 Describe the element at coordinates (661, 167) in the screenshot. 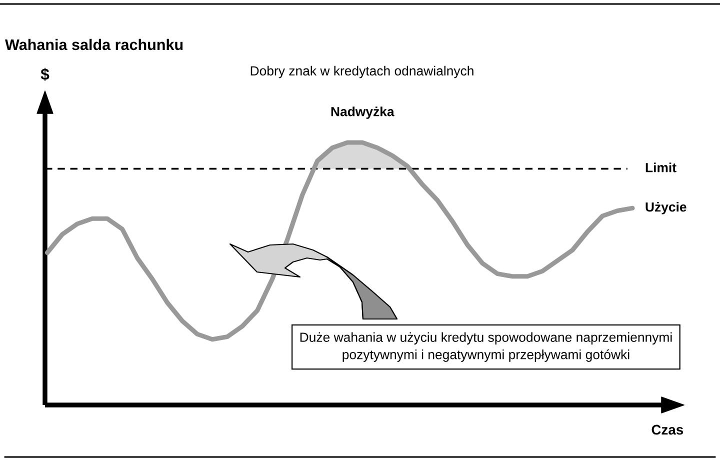

I see `ref-line-label: Limit` at that location.